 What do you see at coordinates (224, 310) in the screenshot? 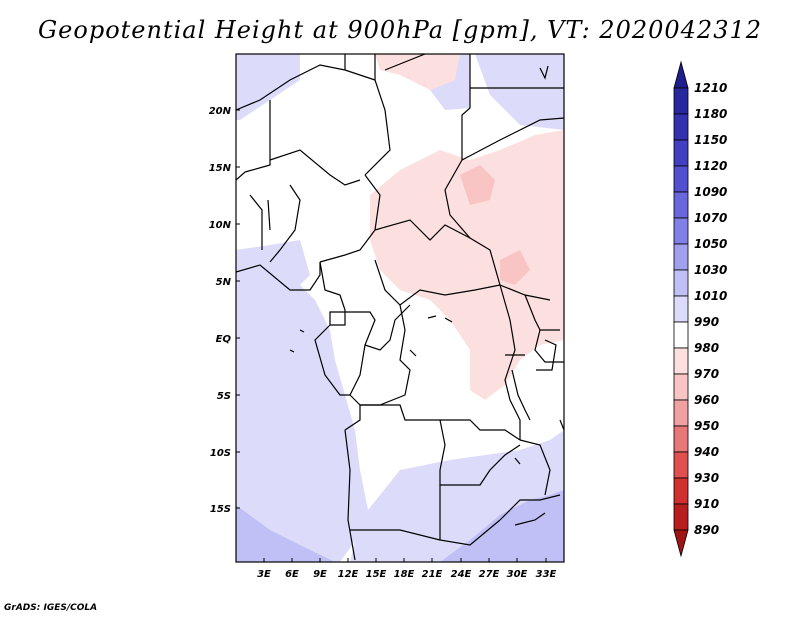
I see `latitude-axis: 20N 15N 10N 5N EQ 5S 10S 15S` at bounding box center [224, 310].